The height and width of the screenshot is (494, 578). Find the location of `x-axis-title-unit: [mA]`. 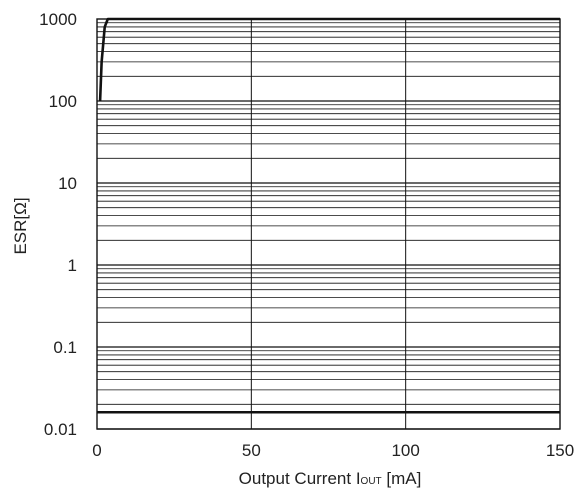

x-axis-title-unit: [mA] is located at coordinates (402, 478).